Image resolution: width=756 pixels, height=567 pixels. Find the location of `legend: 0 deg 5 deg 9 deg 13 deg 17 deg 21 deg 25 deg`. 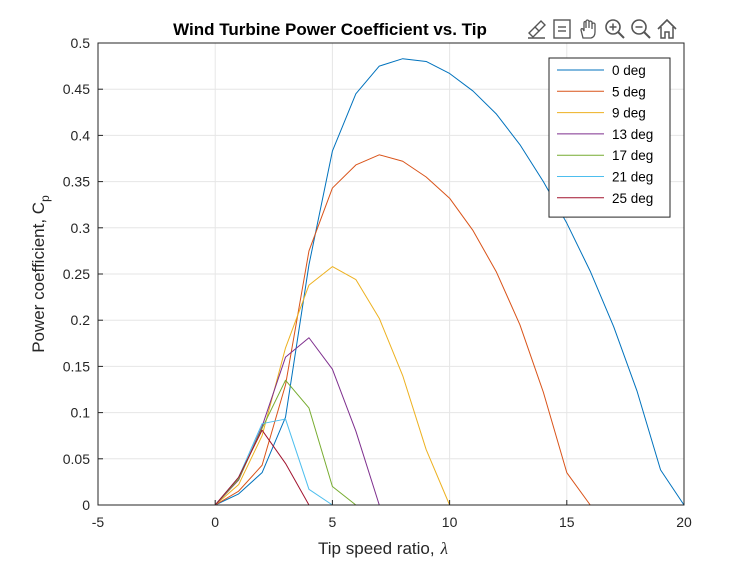

legend: 0 deg 5 deg 9 deg 13 deg 17 deg 21 deg 25 deg is located at coordinates (609, 137).